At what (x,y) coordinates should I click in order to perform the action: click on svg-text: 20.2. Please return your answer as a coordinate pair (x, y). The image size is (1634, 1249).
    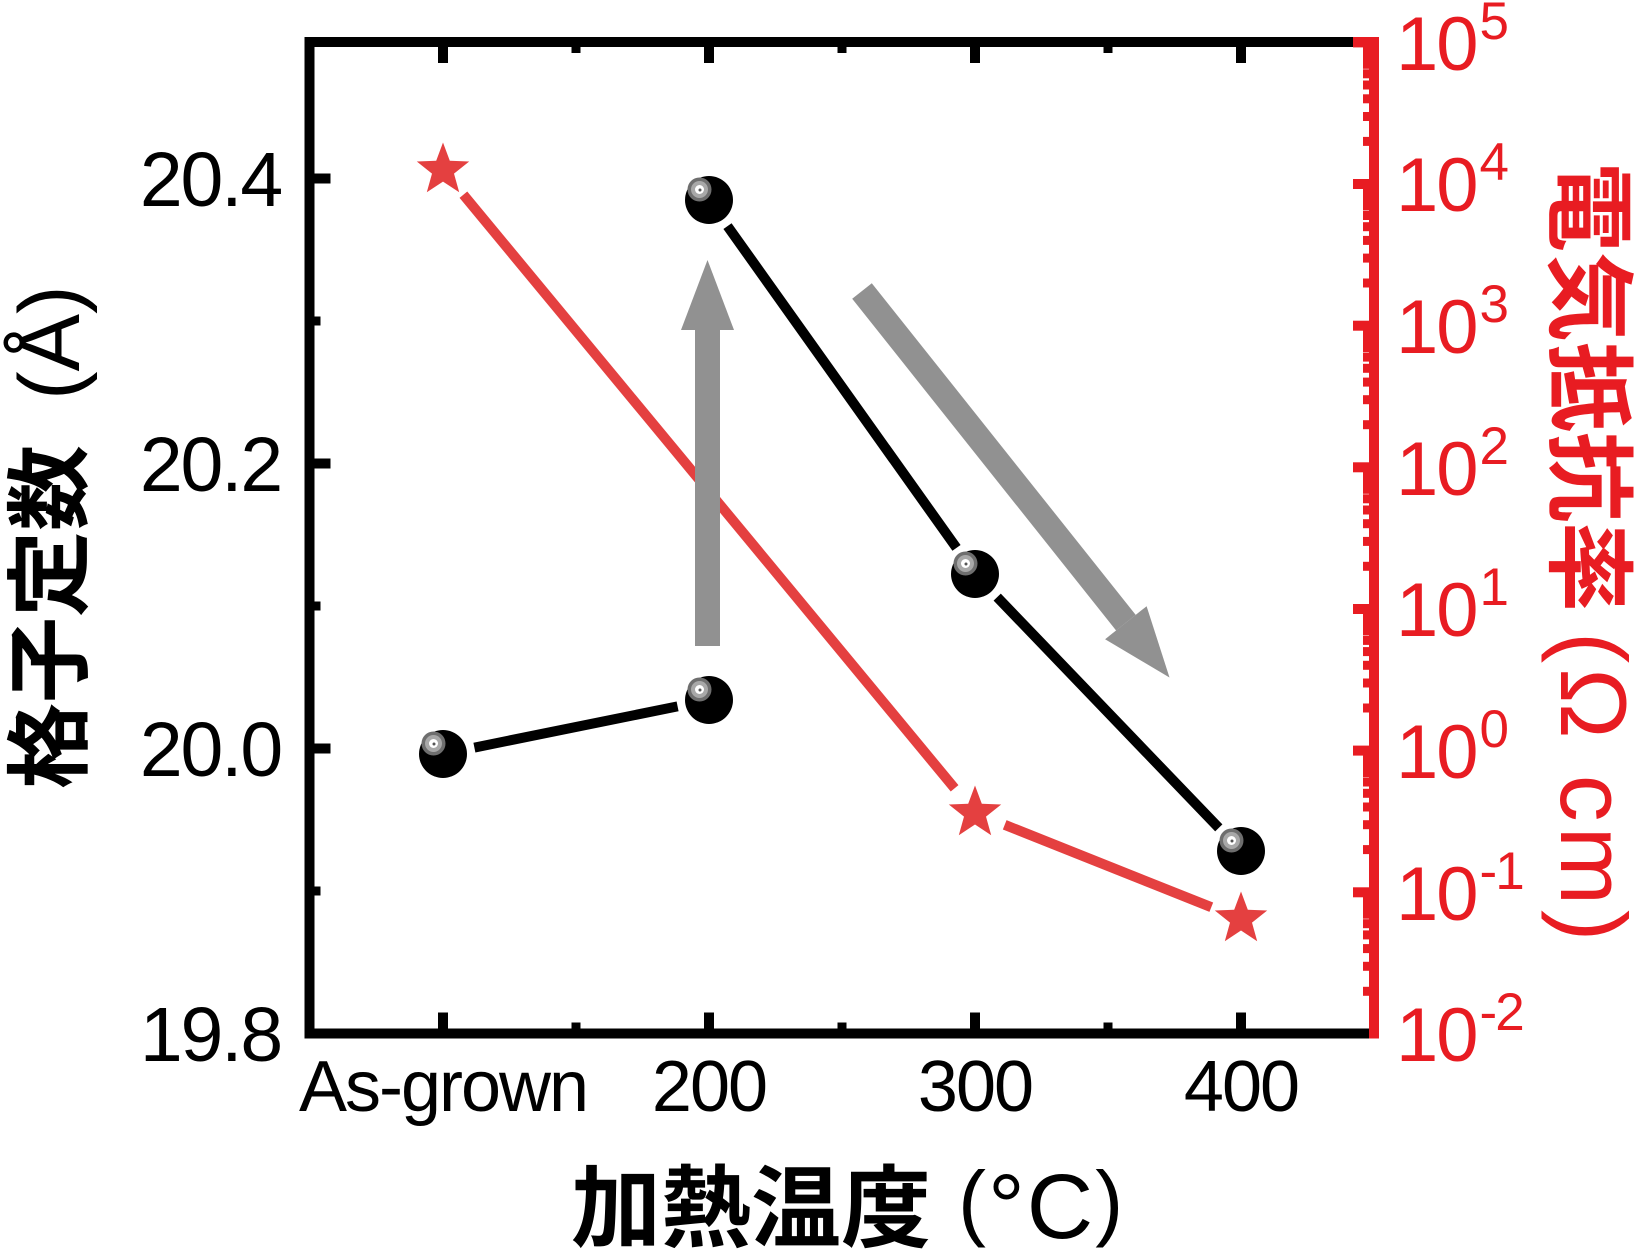
    Looking at the image, I should click on (210, 465).